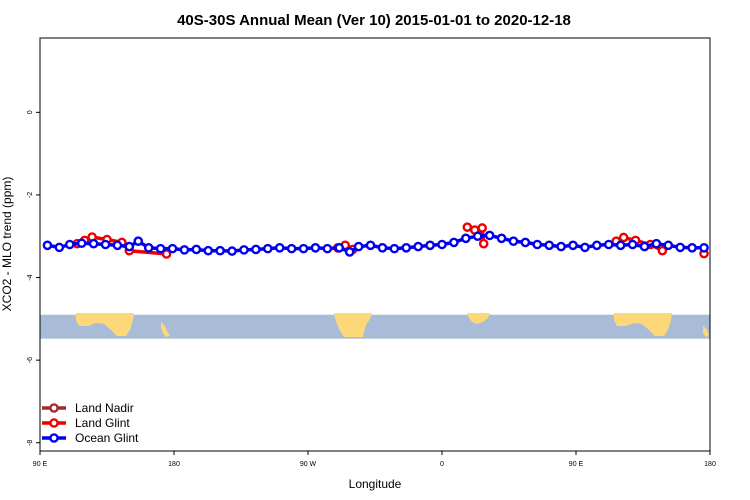 The height and width of the screenshot is (500, 750). I want to click on y-tick-label: -6, so click(30, 360).